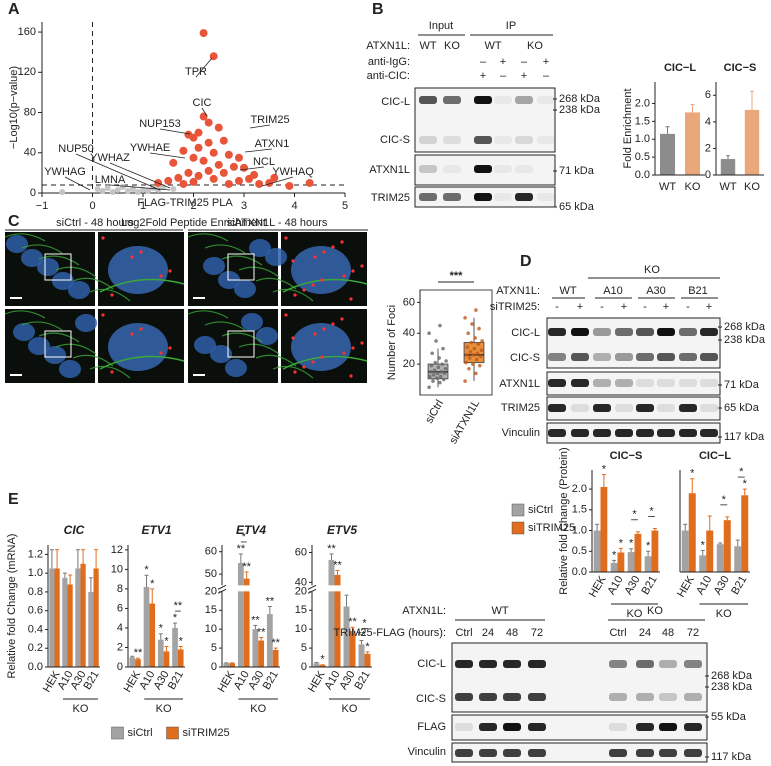 This screenshot has height=766, width=771. Describe the element at coordinates (27, 32) in the screenshot. I see `y-tick-label: 160` at that location.